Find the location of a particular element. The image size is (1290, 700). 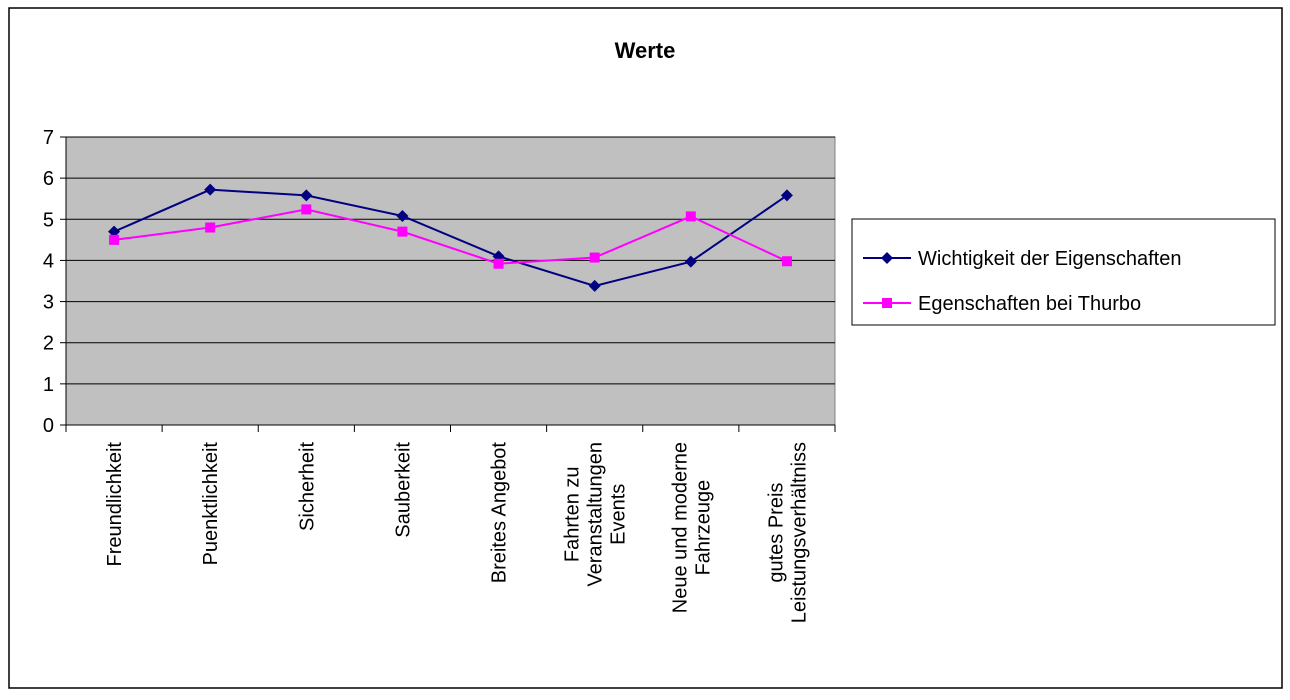

y-tick-label: 2 is located at coordinates (48, 344).